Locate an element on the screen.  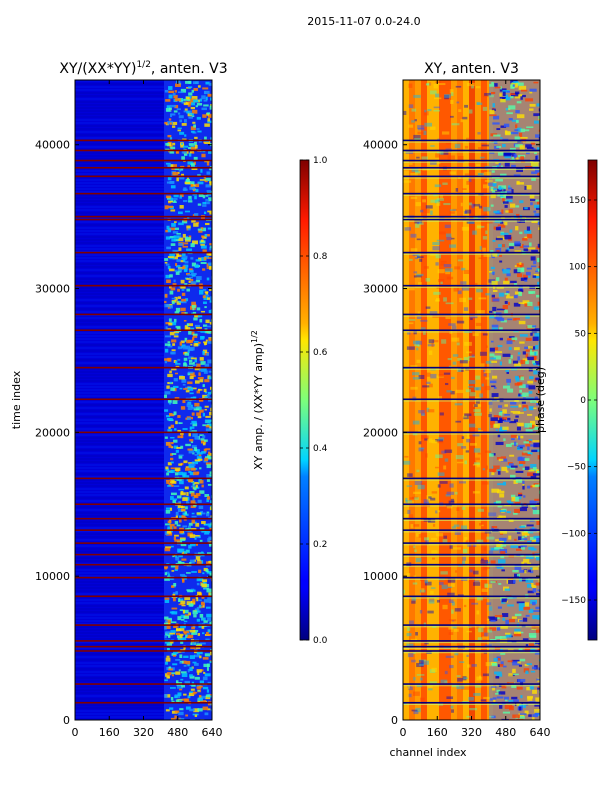
x-tick-label: 640 is located at coordinates (540, 732).